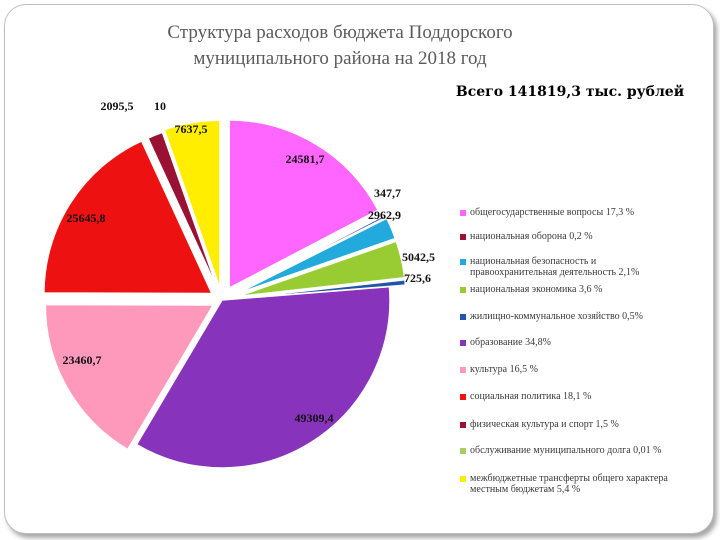 The width and height of the screenshot is (720, 540). What do you see at coordinates (117, 106) in the screenshot?
I see `data-label-8: 2095,5` at bounding box center [117, 106].